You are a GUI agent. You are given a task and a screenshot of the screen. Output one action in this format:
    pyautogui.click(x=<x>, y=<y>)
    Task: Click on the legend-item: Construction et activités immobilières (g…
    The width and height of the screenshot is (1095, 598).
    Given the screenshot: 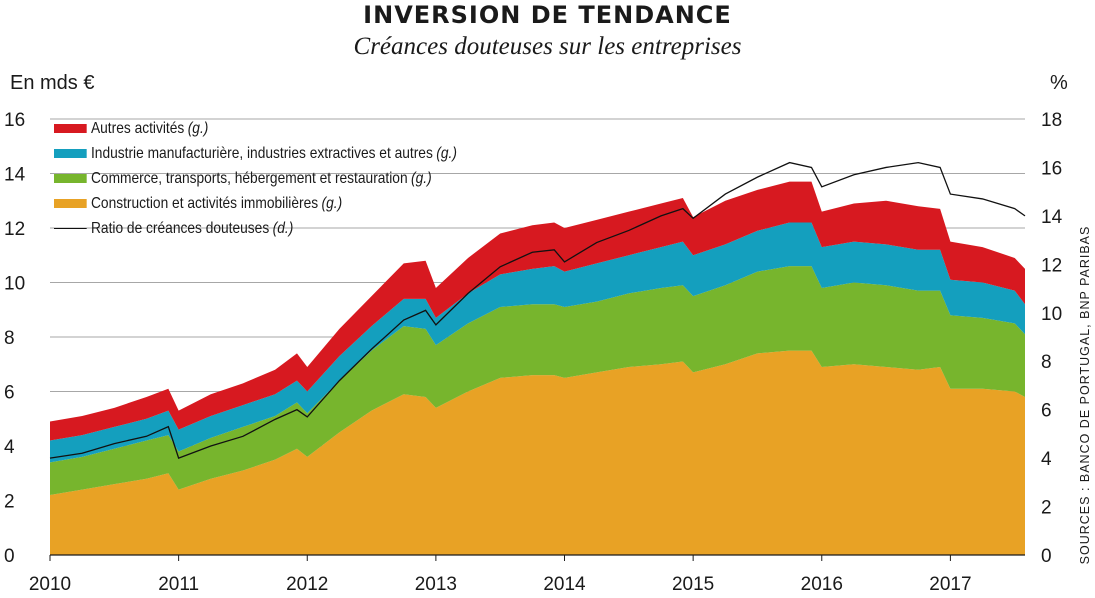 What is the action you would take?
    pyautogui.click(x=255, y=203)
    